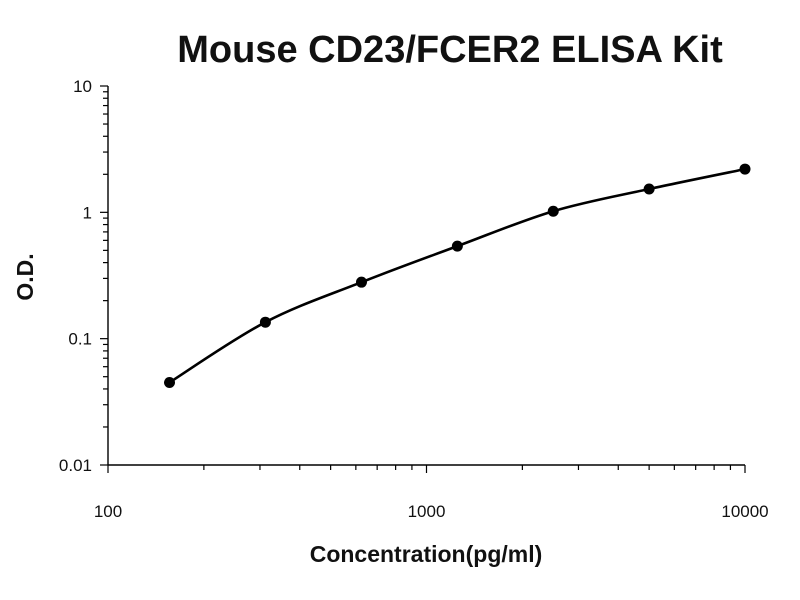  What do you see at coordinates (80, 339) in the screenshot?
I see `y-tick-label: 0.1` at bounding box center [80, 339].